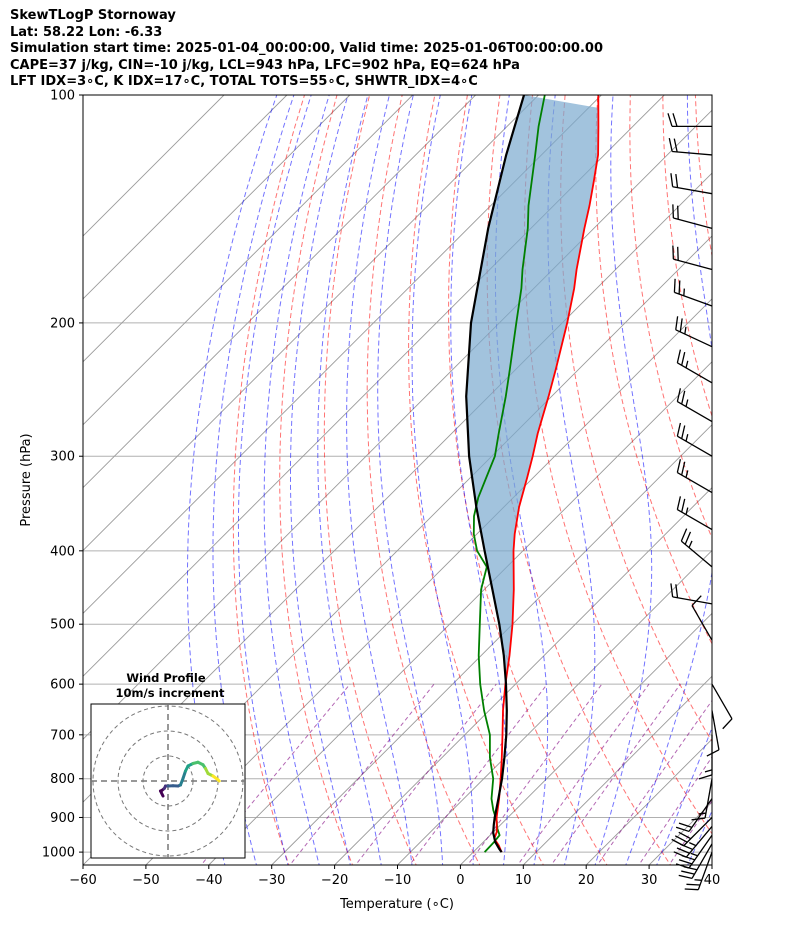 This screenshot has height=937, width=794. I want to click on x-tick-label: −60, so click(82, 880).